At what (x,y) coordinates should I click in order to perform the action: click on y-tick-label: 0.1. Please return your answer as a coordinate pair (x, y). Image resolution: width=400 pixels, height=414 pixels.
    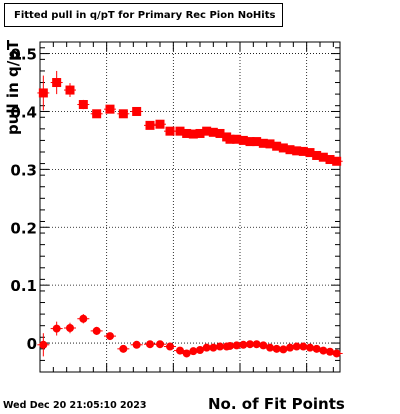
    Looking at the image, I should click on (23, 286).